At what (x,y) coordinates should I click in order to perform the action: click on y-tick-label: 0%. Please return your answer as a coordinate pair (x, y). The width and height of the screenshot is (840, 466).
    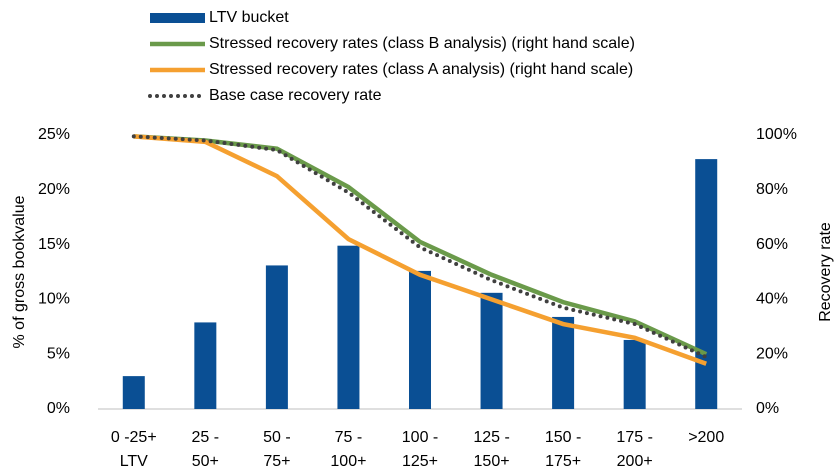
    Looking at the image, I should click on (58, 408).